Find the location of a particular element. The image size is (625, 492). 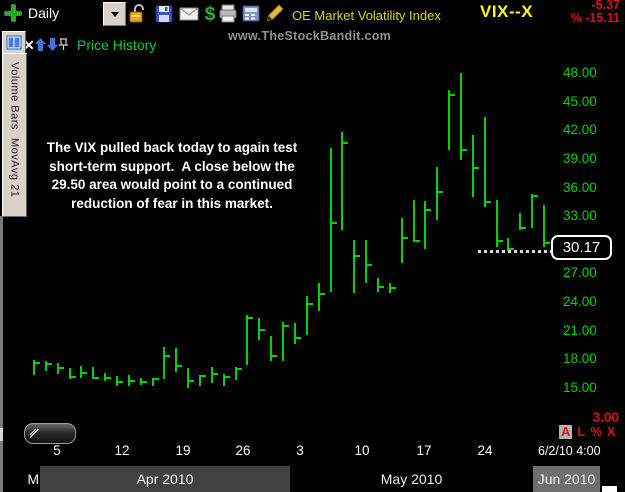

resize-corner is located at coordinates (609, 489).